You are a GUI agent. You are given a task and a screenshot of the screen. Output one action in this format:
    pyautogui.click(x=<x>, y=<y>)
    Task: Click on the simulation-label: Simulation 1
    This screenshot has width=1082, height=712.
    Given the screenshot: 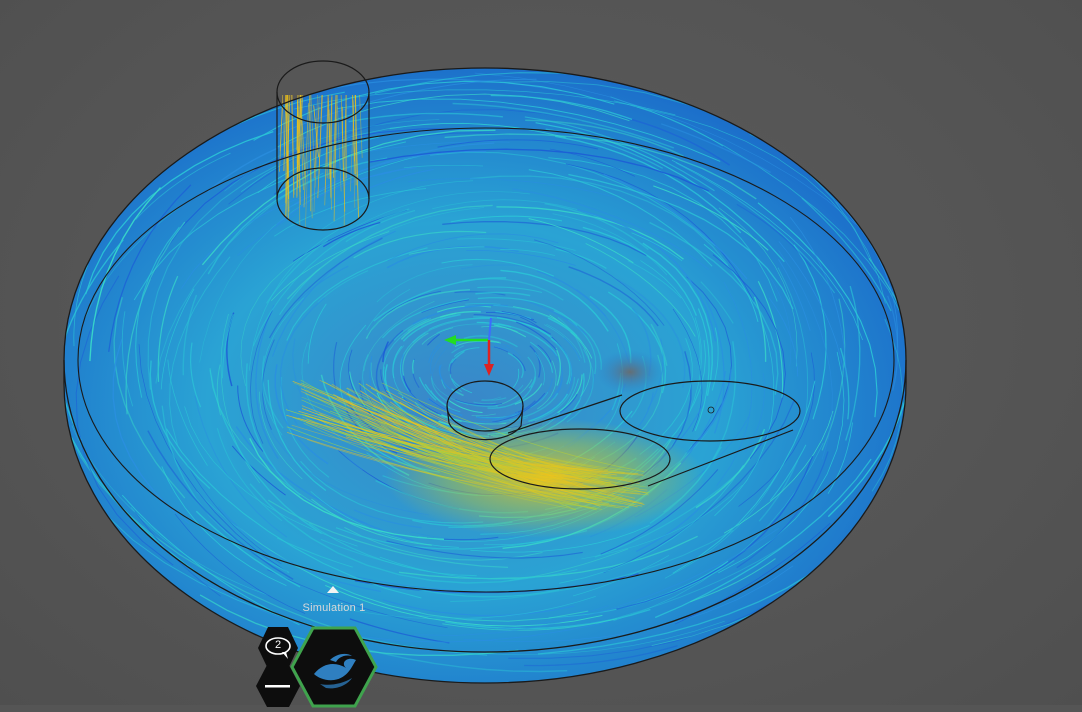 What is the action you would take?
    pyautogui.click(x=334, y=608)
    